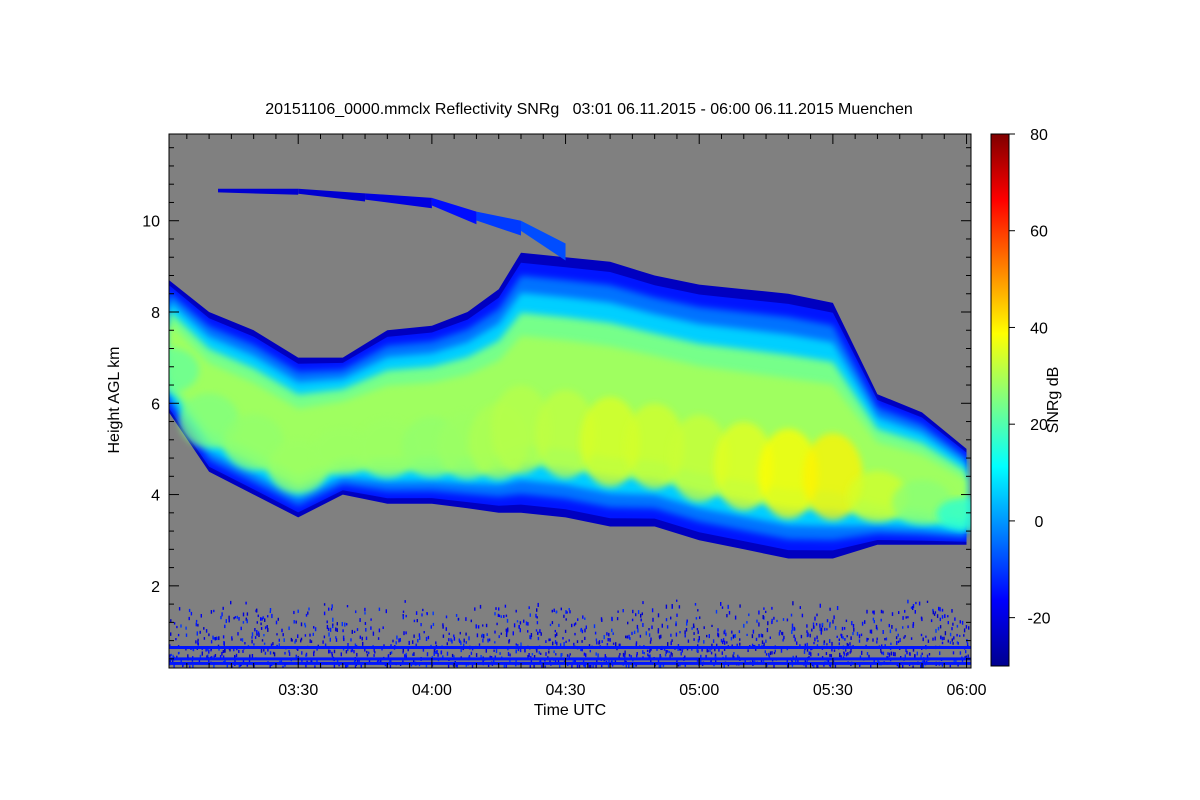  I want to click on colorbar-fill, so click(1000, 400).